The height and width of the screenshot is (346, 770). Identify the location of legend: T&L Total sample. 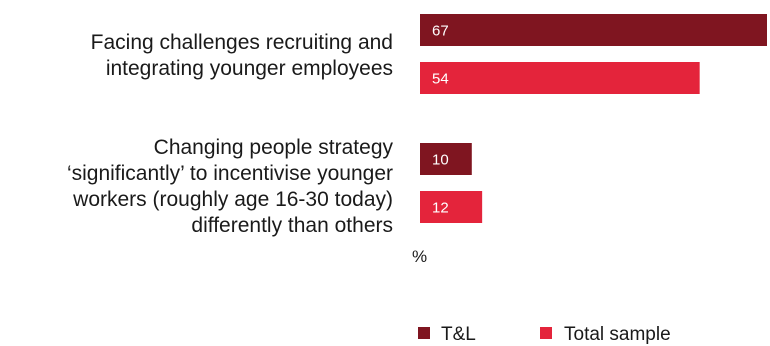
(544, 334).